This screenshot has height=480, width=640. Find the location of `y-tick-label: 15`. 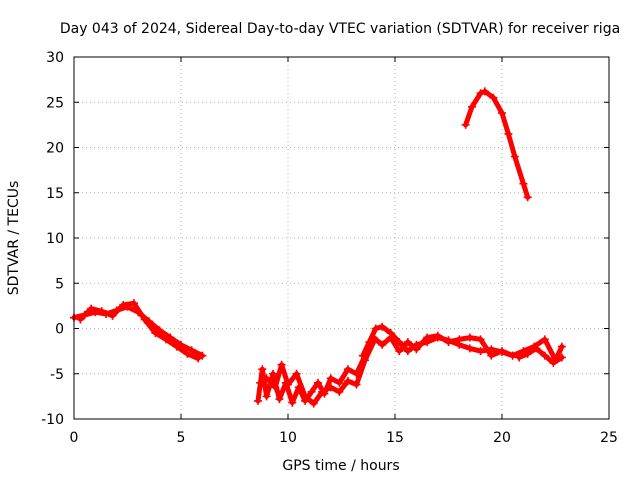

y-tick-label: 15 is located at coordinates (55, 194).